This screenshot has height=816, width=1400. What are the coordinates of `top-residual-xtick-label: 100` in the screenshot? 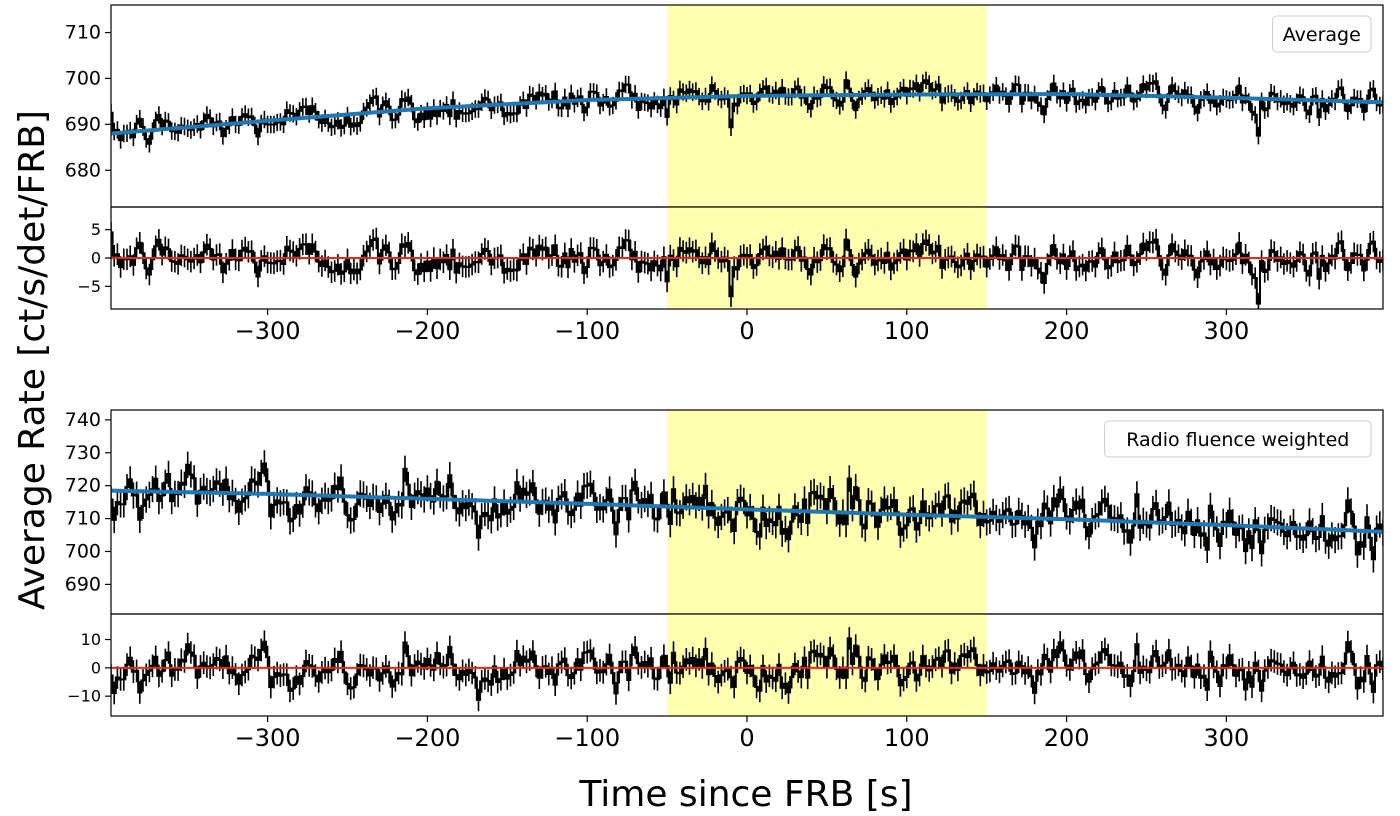 It's located at (907, 331).